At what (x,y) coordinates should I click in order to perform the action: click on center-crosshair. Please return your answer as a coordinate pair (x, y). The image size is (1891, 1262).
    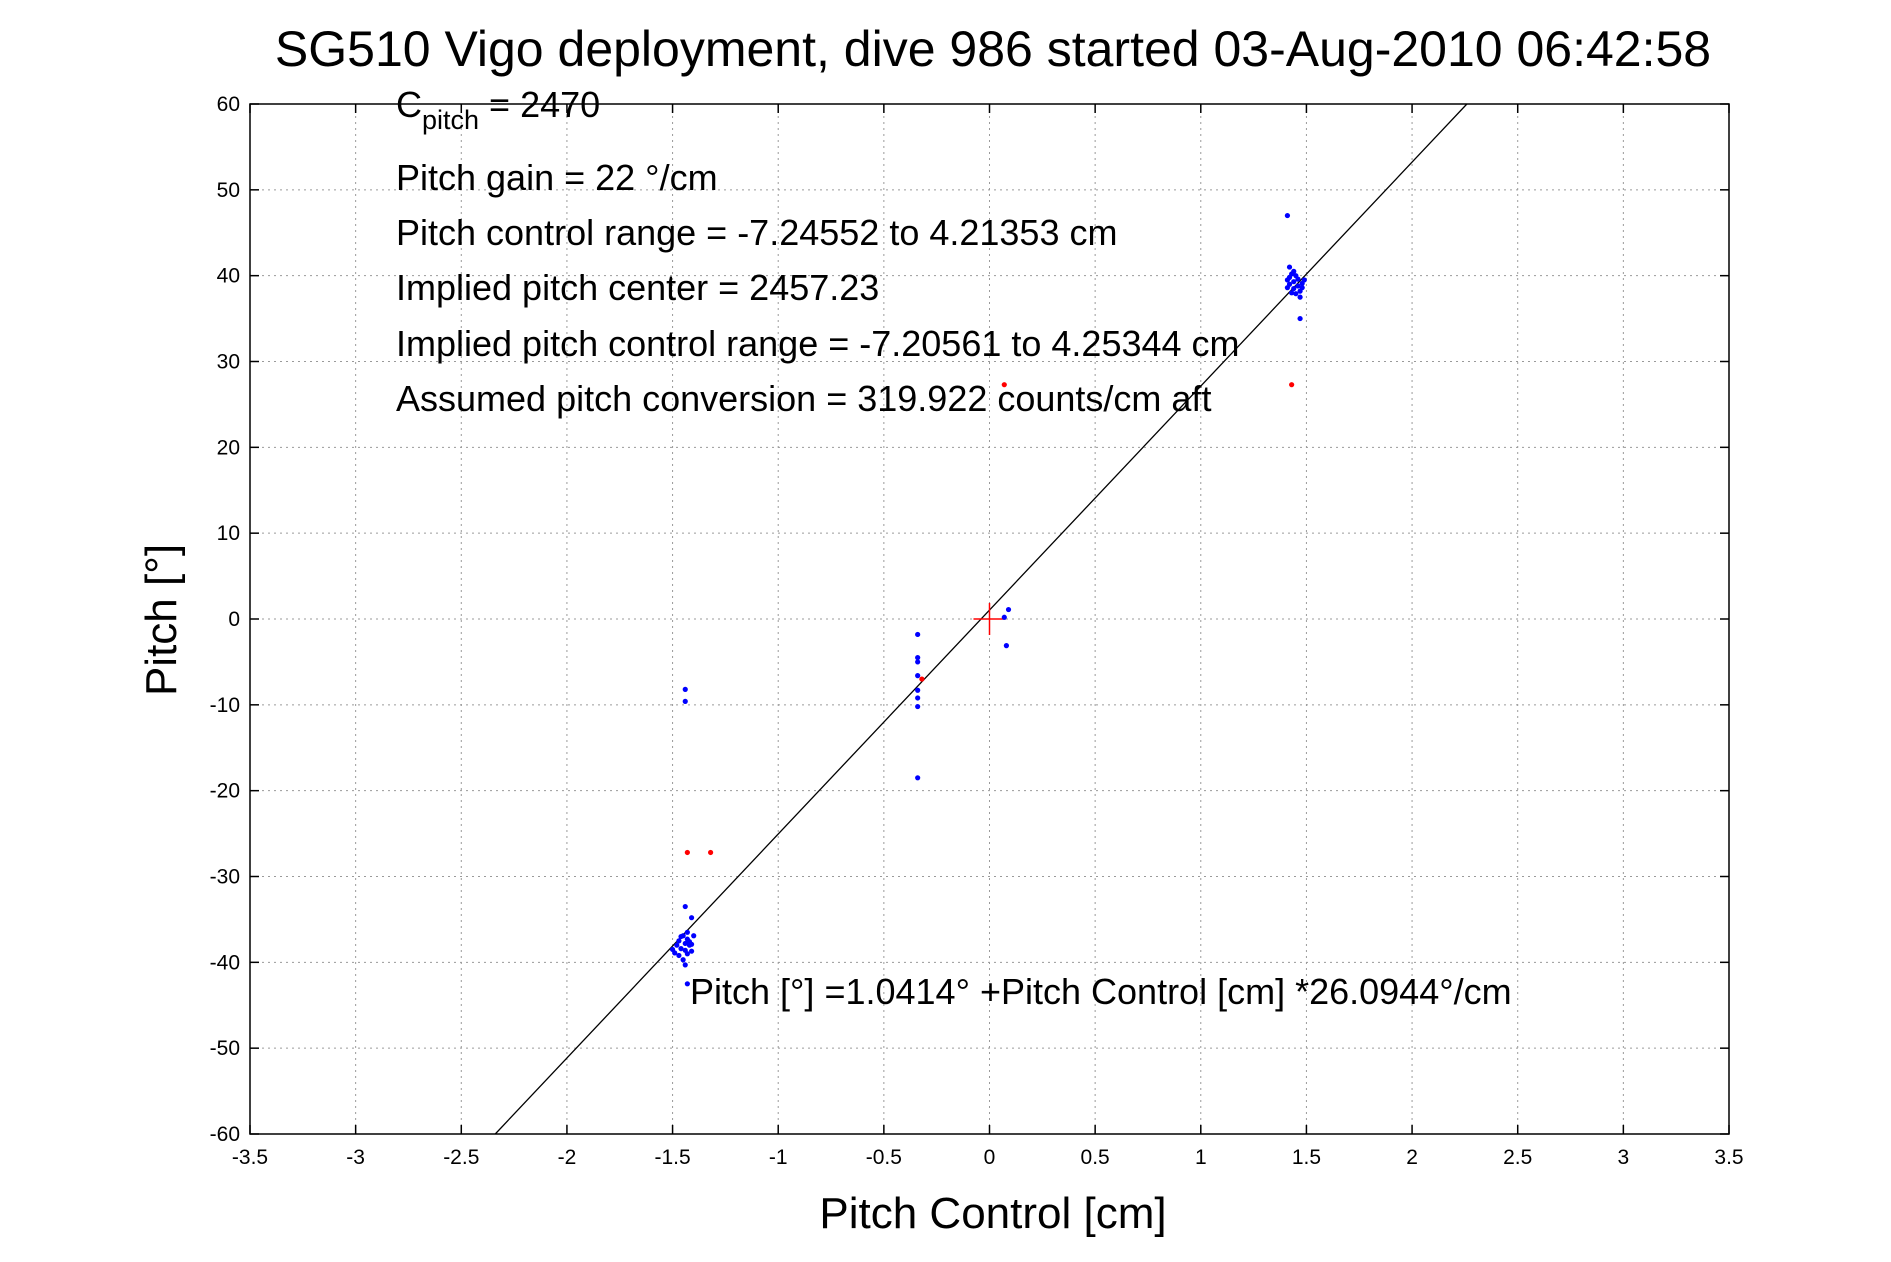
    Looking at the image, I should click on (989, 619).